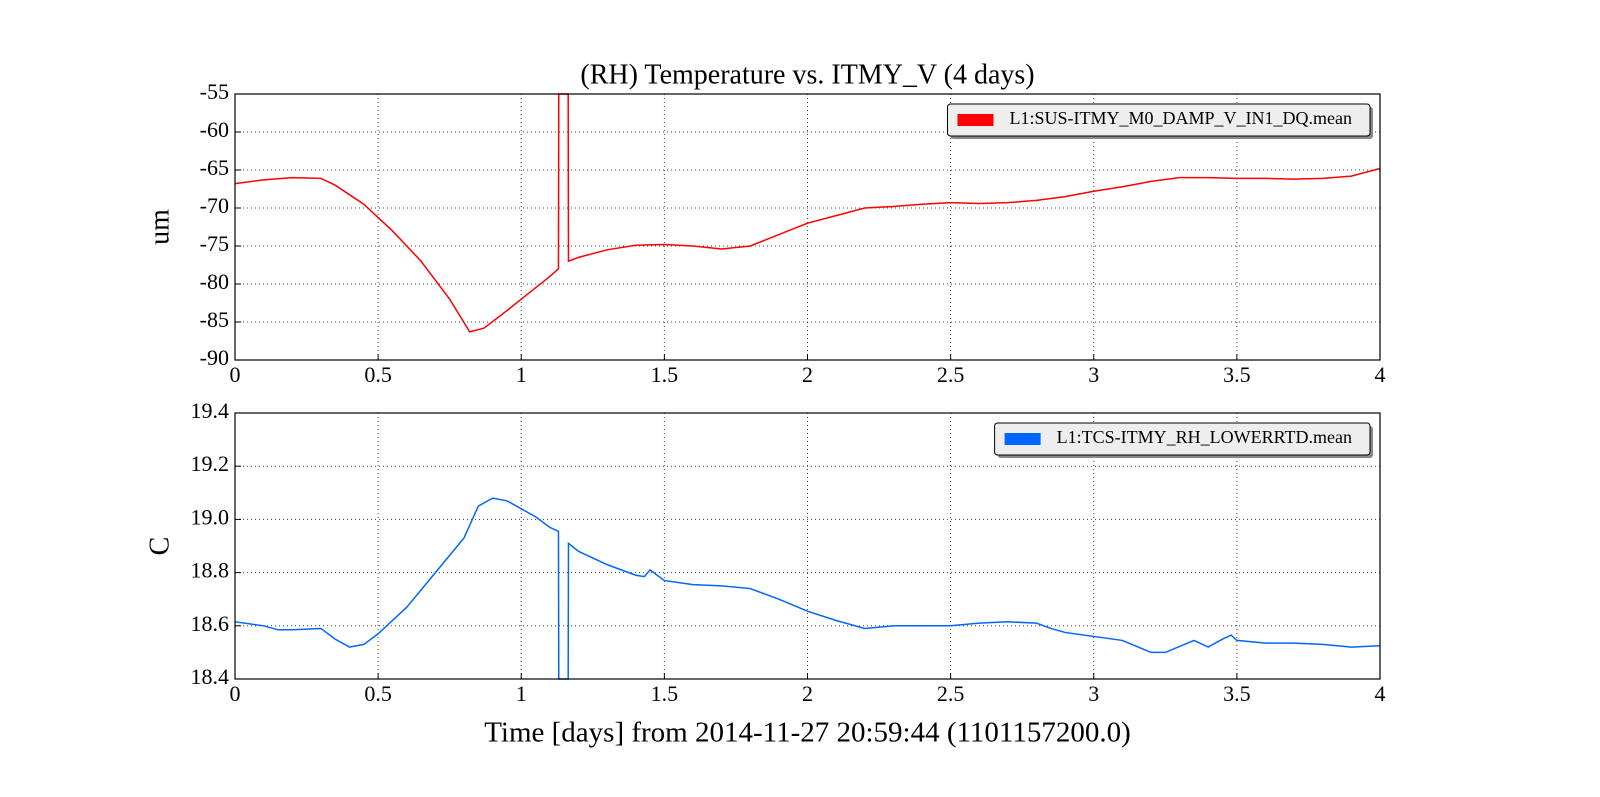 The width and height of the screenshot is (1600, 797). Describe the element at coordinates (214, 243) in the screenshot. I see `y-tick-label: -75` at that location.